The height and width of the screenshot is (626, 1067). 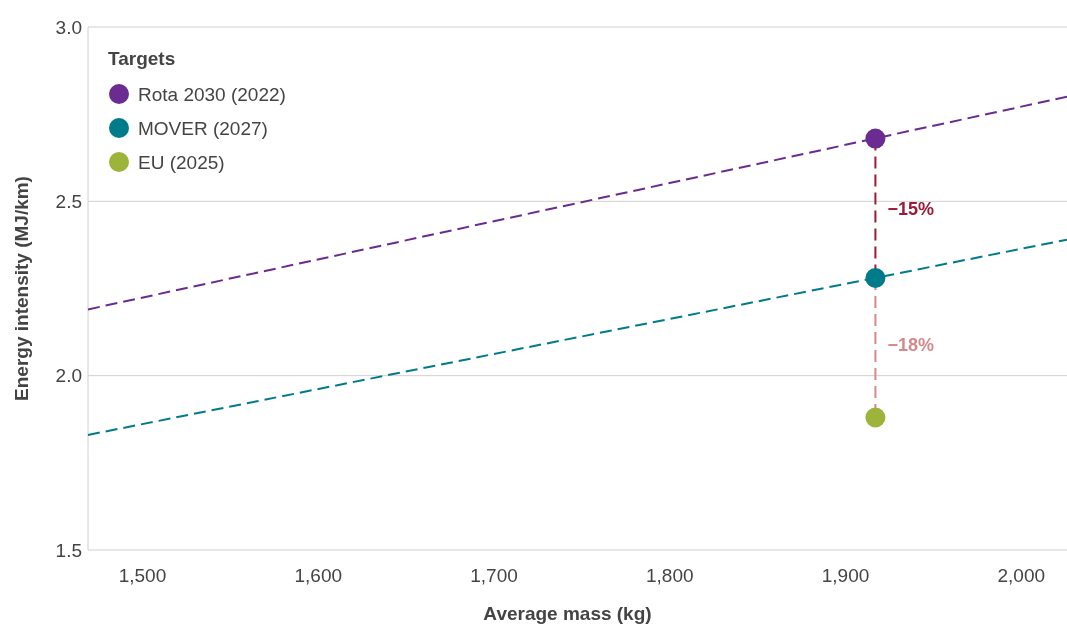 What do you see at coordinates (670, 575) in the screenshot?
I see `x-tick-label: 1,800` at bounding box center [670, 575].